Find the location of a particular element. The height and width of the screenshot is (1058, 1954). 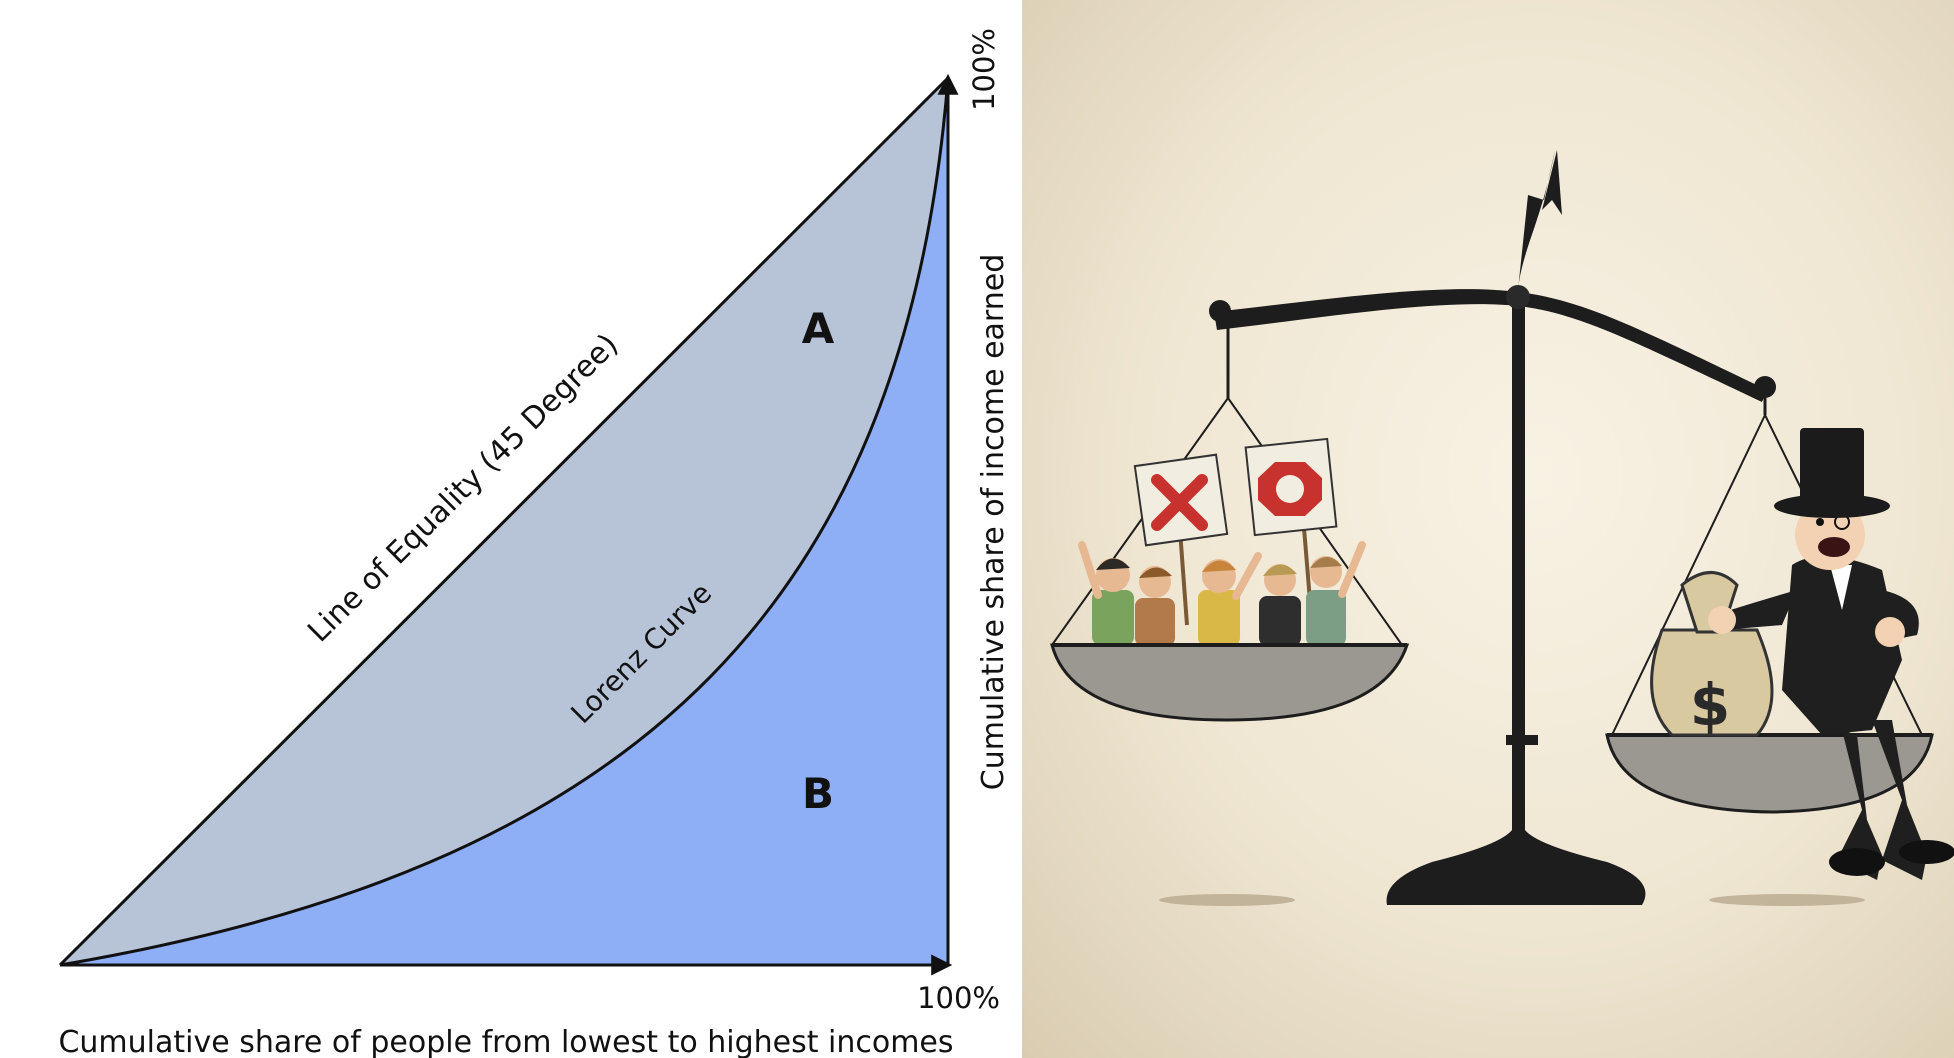

protesters-group is located at coordinates (1222, 541).